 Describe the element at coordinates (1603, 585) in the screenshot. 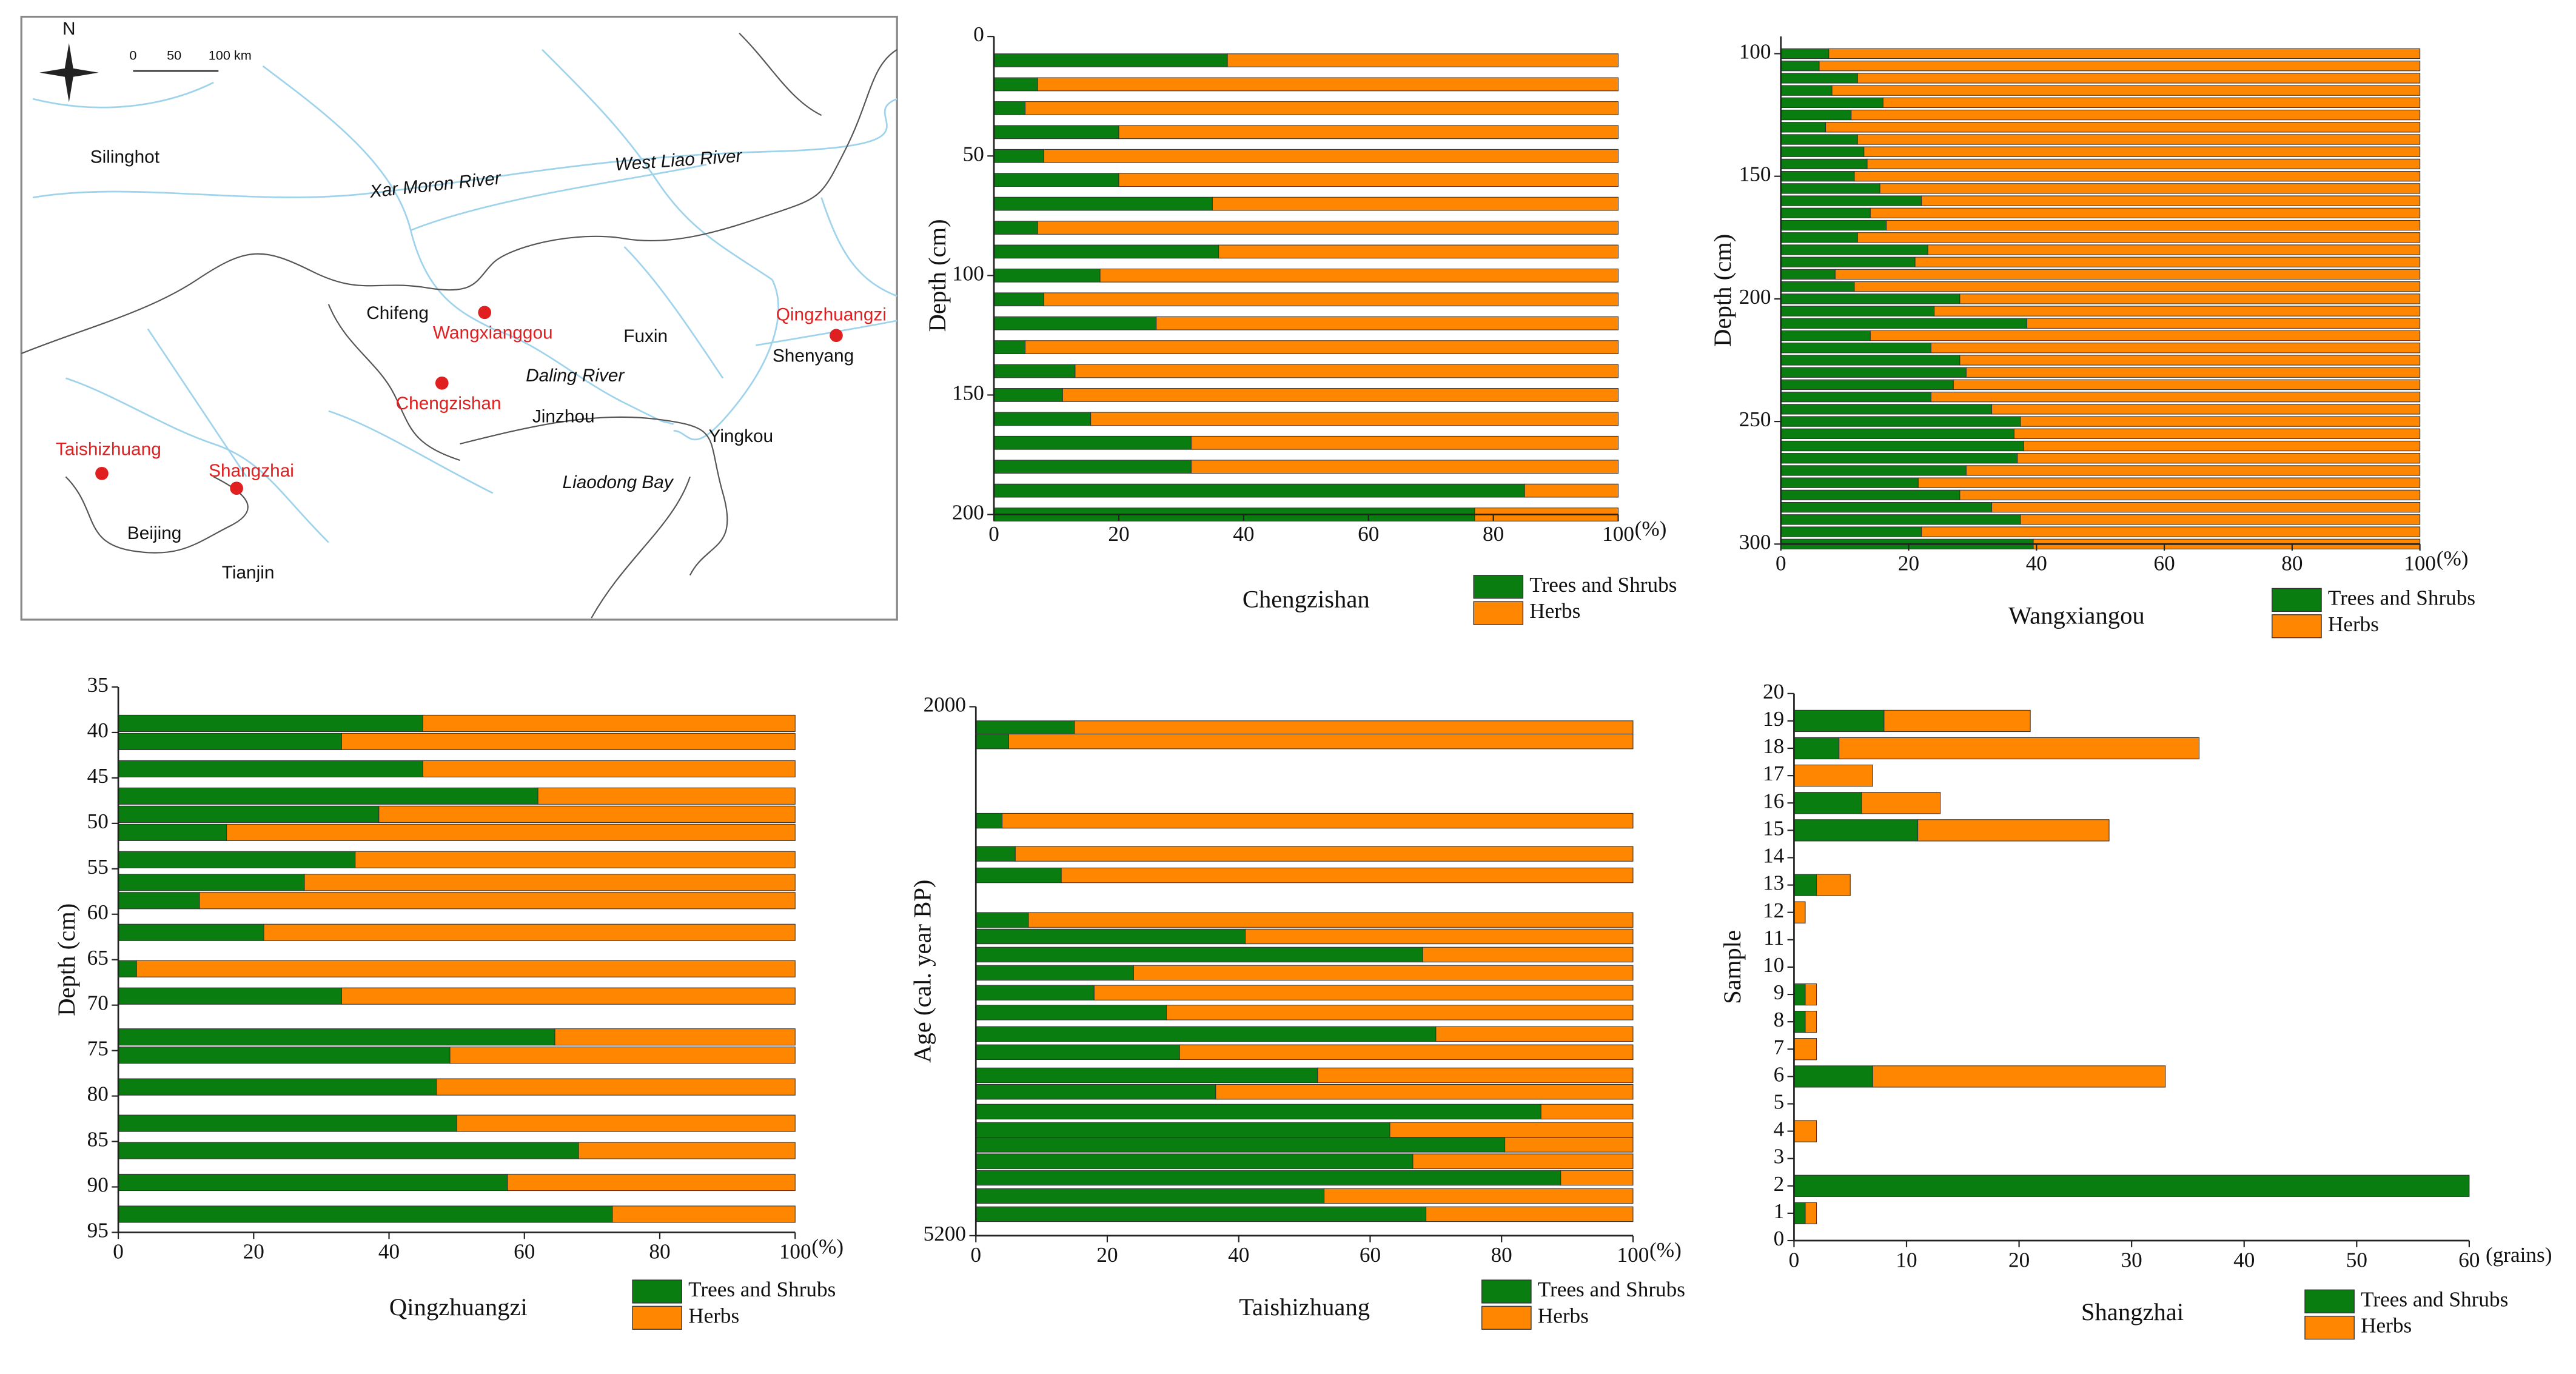

I see `legend-label: Trees and Shrubs` at that location.